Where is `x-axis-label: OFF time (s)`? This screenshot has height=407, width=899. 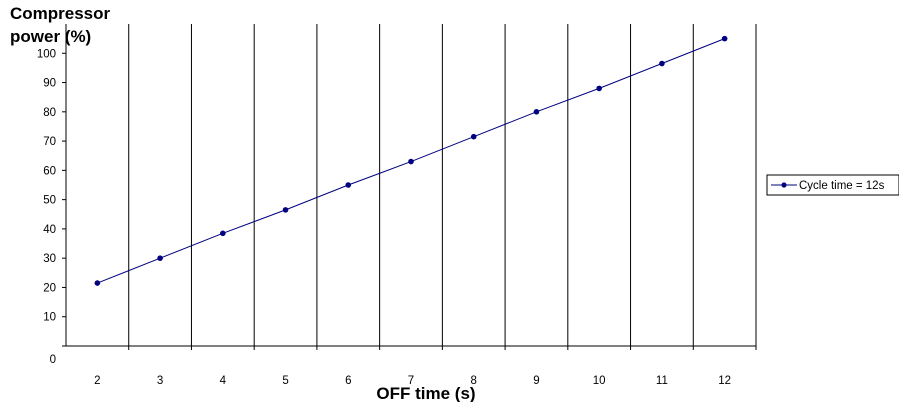
x-axis-label: OFF time (s) is located at coordinates (425, 393).